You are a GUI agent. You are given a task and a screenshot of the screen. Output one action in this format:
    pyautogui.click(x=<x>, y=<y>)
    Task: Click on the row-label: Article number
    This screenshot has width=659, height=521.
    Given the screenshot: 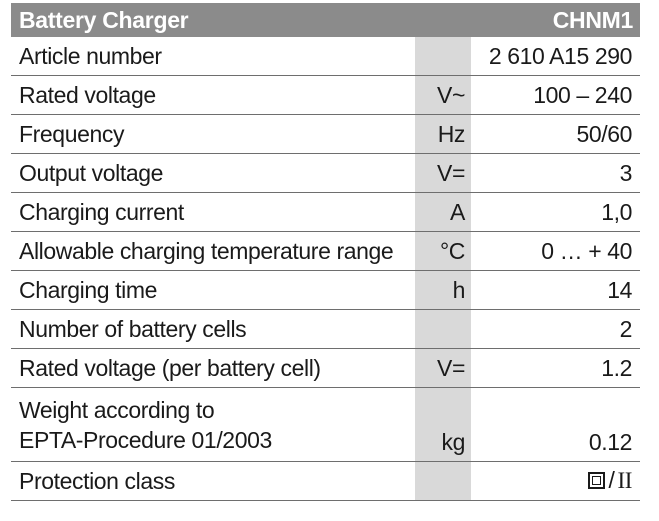 What is the action you would take?
    pyautogui.click(x=213, y=56)
    